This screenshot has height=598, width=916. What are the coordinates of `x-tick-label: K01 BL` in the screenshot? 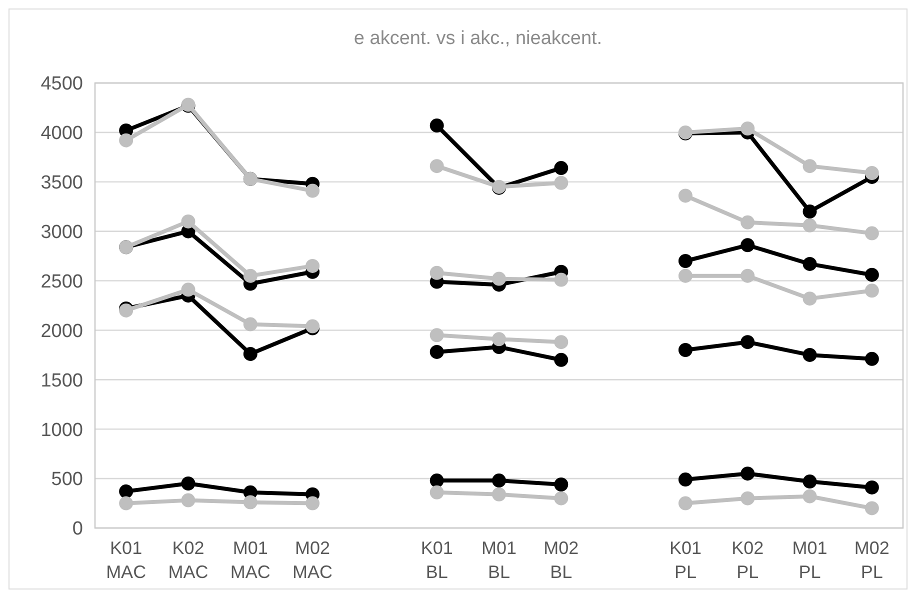 It's located at (436, 560).